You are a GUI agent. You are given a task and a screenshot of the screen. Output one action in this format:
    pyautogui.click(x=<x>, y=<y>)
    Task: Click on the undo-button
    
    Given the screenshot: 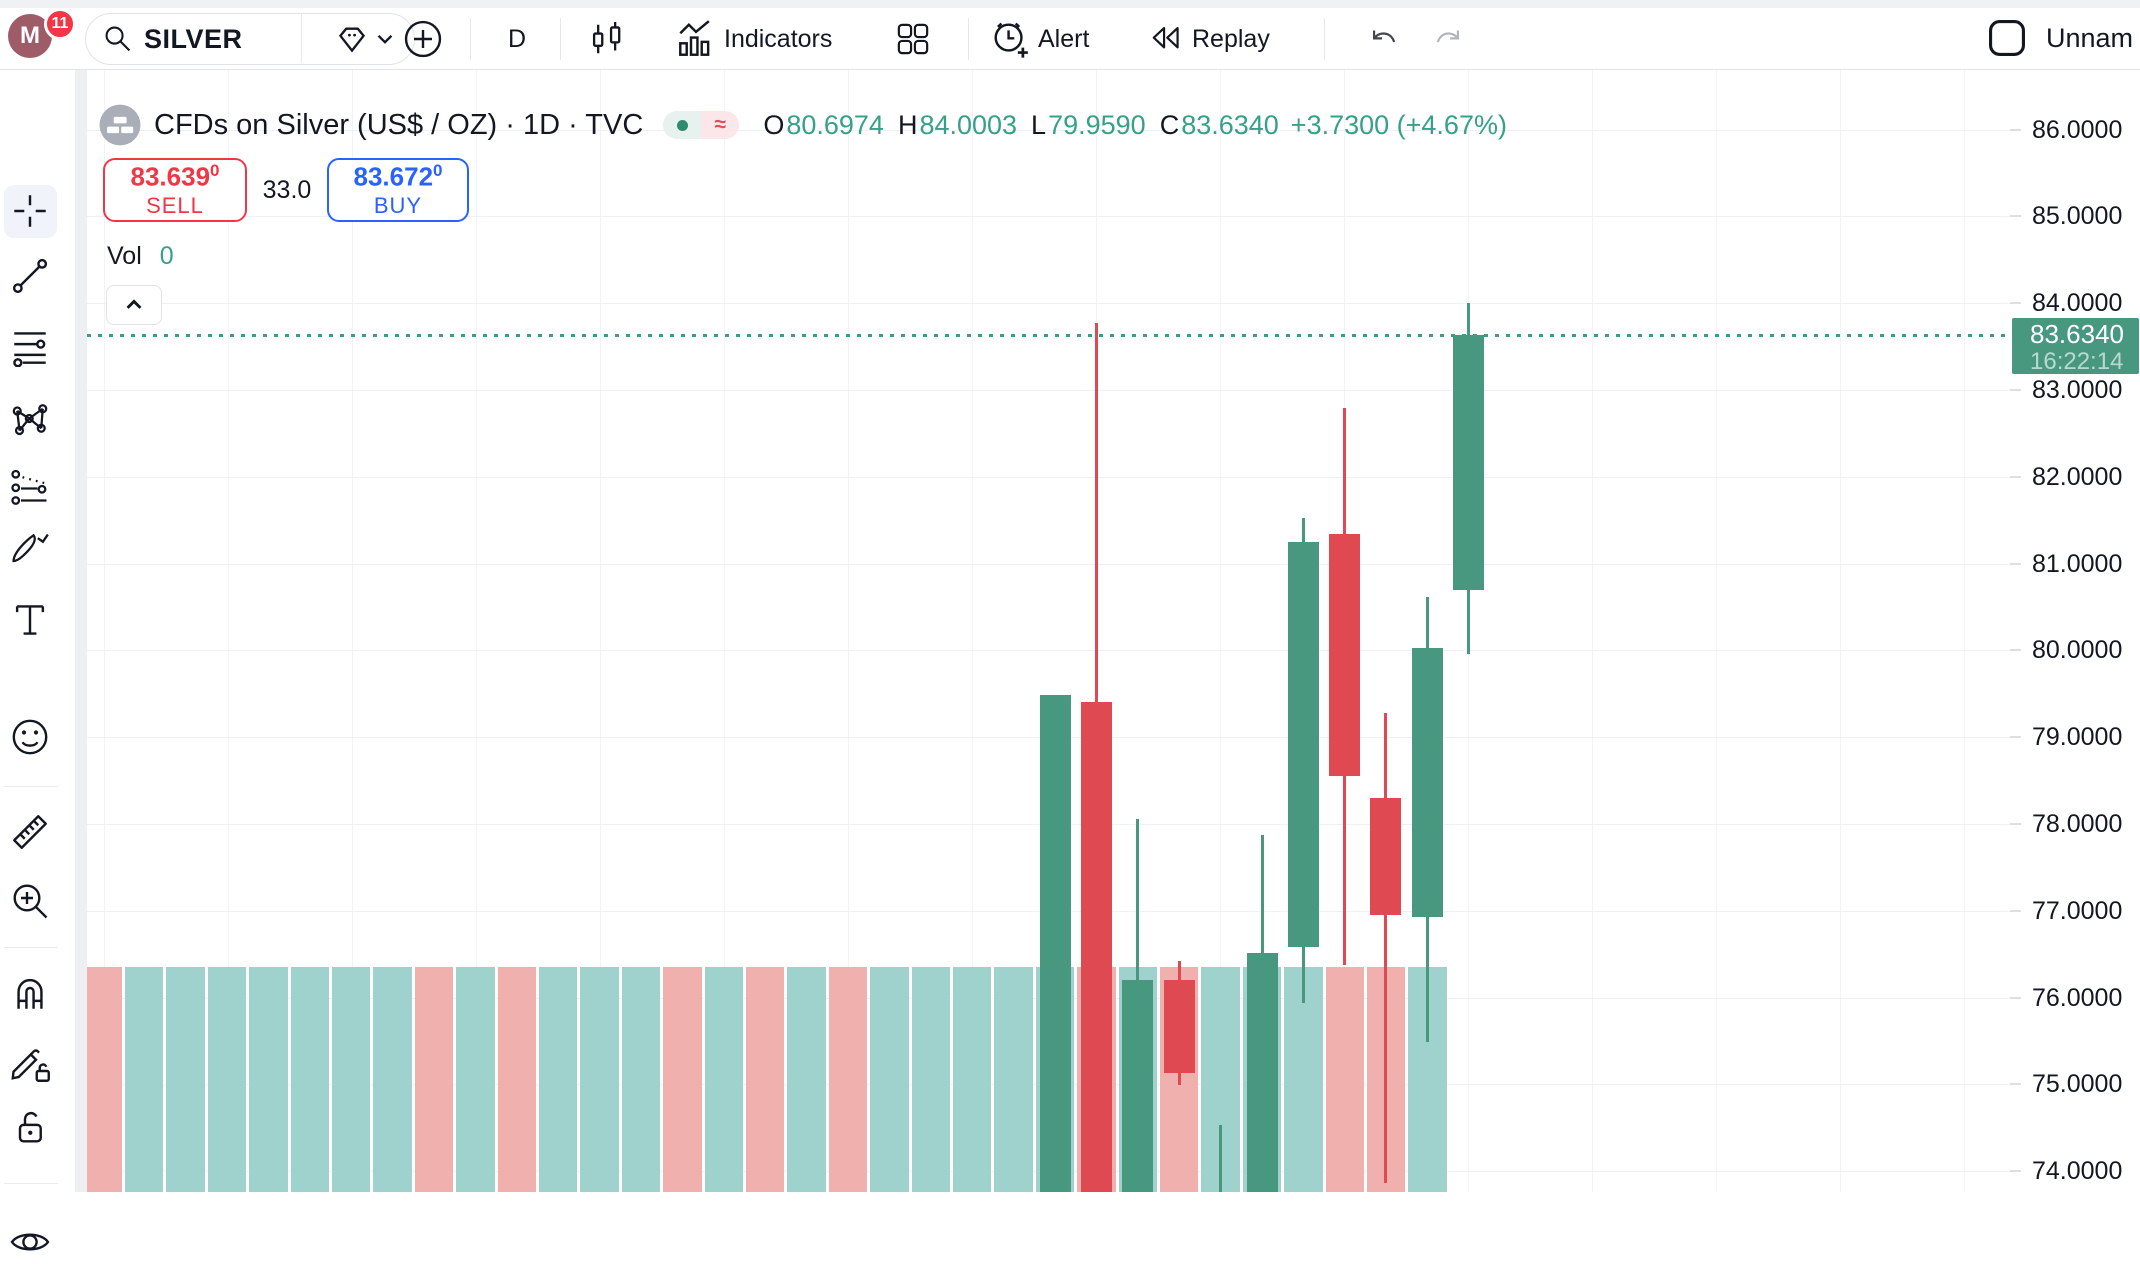 What is the action you would take?
    pyautogui.click(x=1385, y=39)
    